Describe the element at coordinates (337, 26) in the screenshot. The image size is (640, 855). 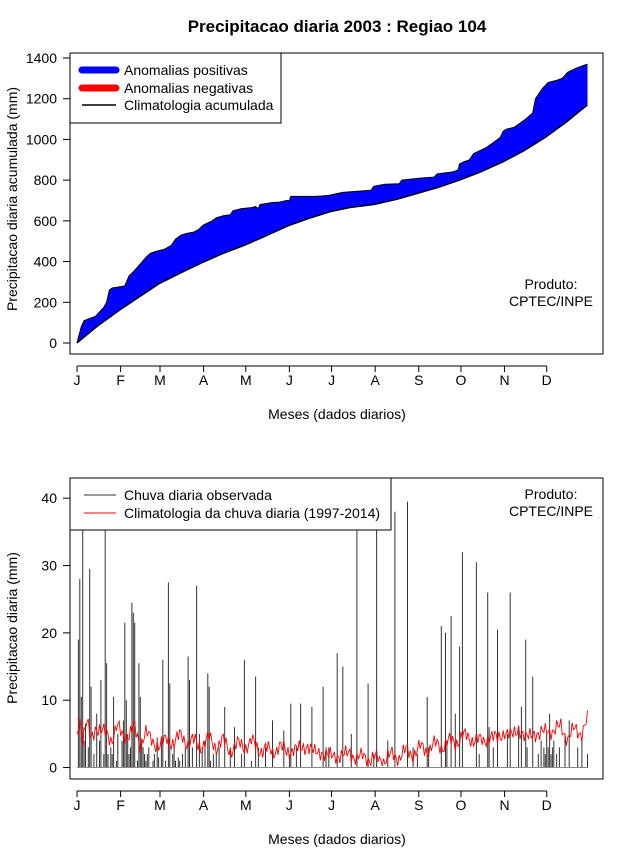
I see `chart-title: Precipitacao diaria 2003 : Regiao 104` at that location.